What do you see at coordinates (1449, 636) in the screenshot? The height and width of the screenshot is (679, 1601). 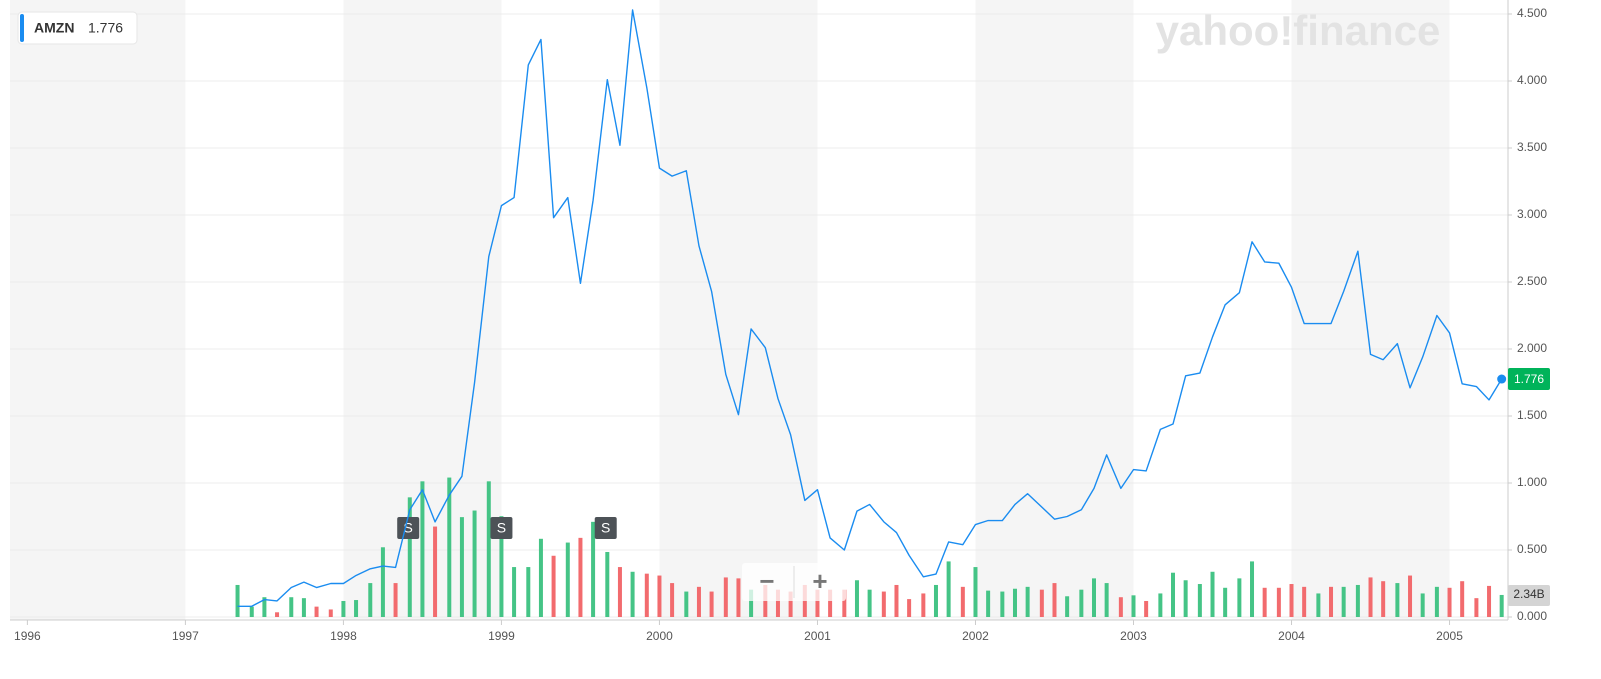 I see `x-tick-label: 2005` at bounding box center [1449, 636].